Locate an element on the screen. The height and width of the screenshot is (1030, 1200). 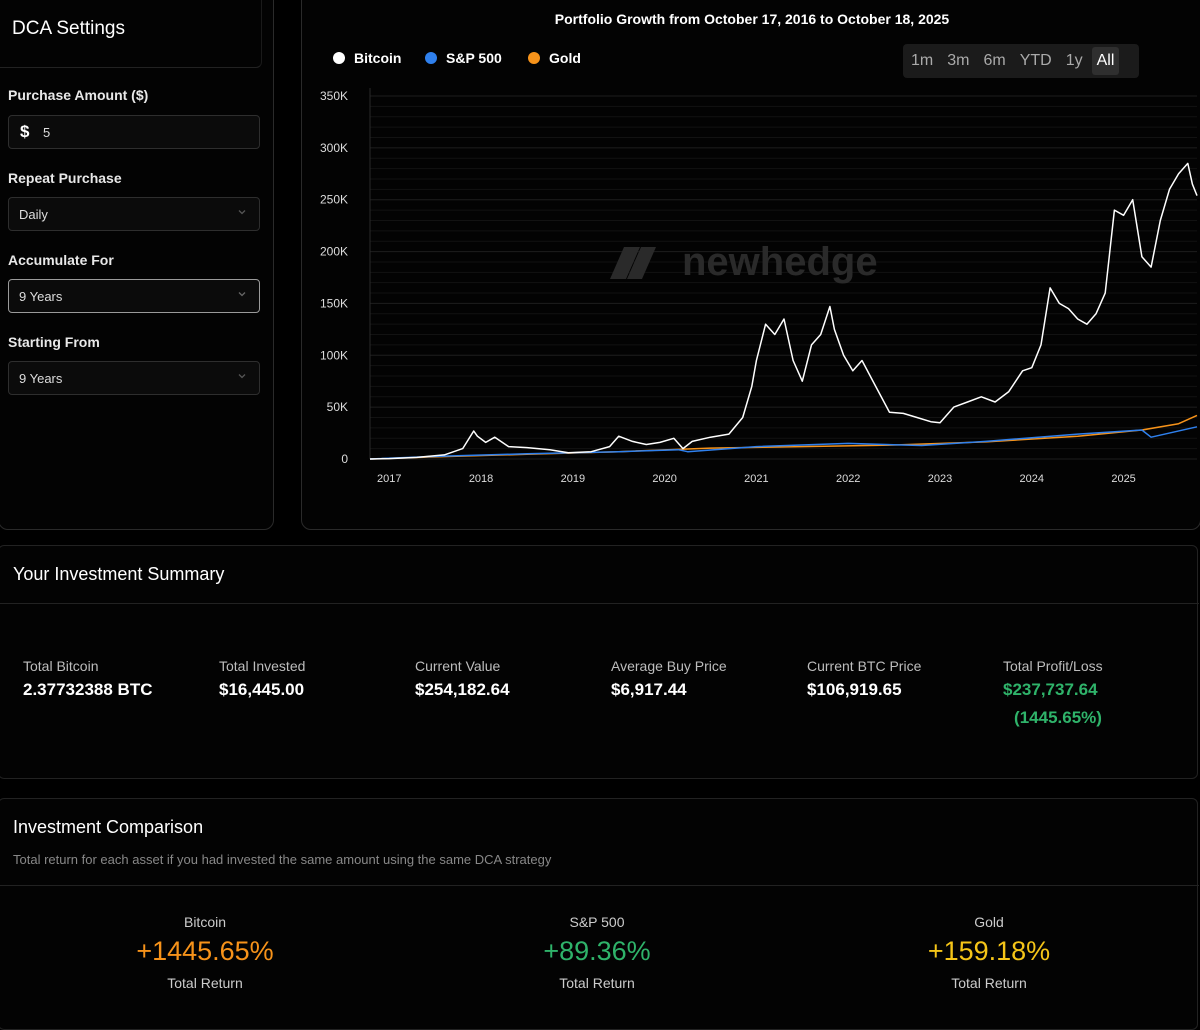
comparison-sp500: S&P 500 +89.36% Total Return is located at coordinates (597, 952).